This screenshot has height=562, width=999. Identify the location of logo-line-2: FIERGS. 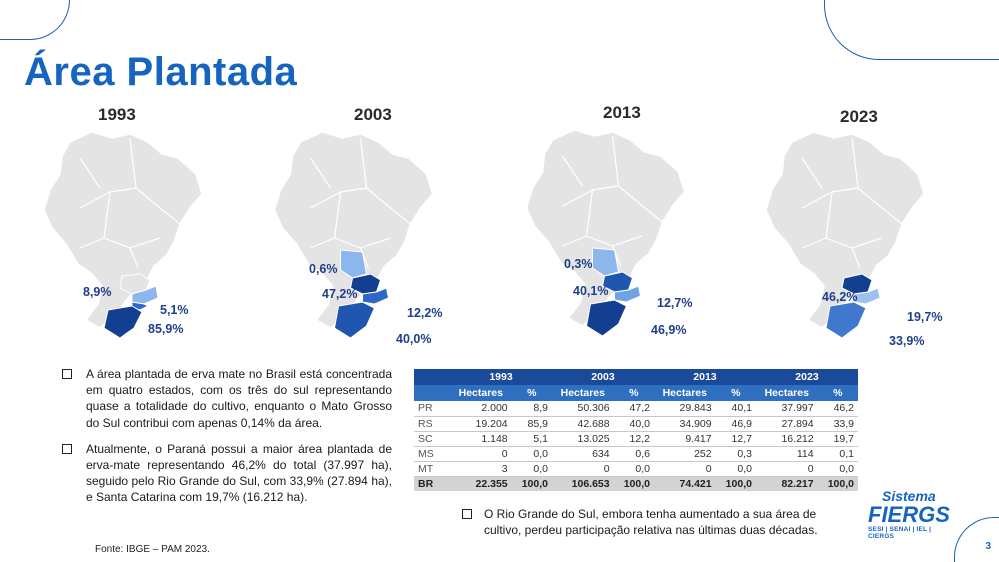
(909, 514).